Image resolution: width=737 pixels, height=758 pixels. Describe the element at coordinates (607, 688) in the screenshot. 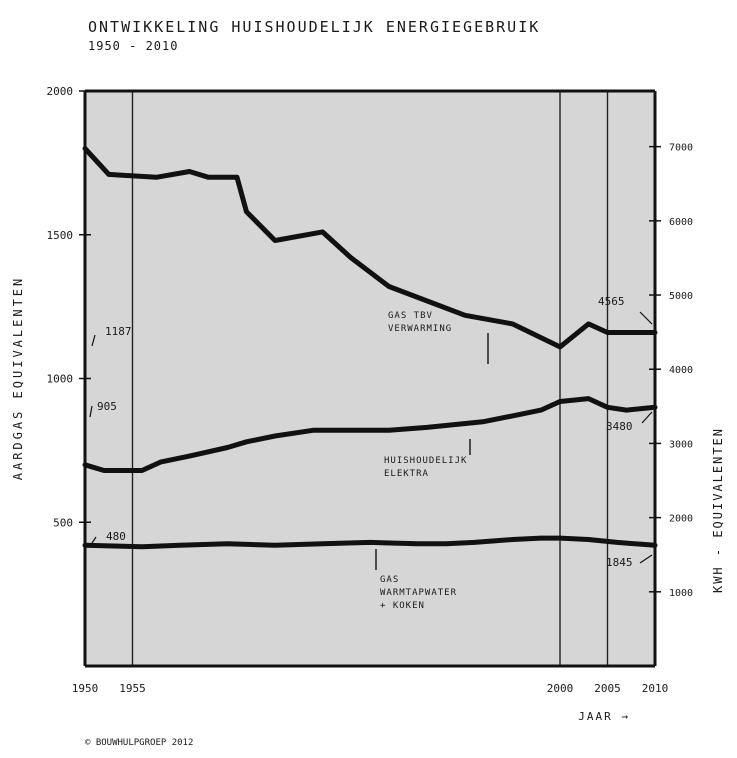

I see `x-tick-label-3: 2005` at that location.